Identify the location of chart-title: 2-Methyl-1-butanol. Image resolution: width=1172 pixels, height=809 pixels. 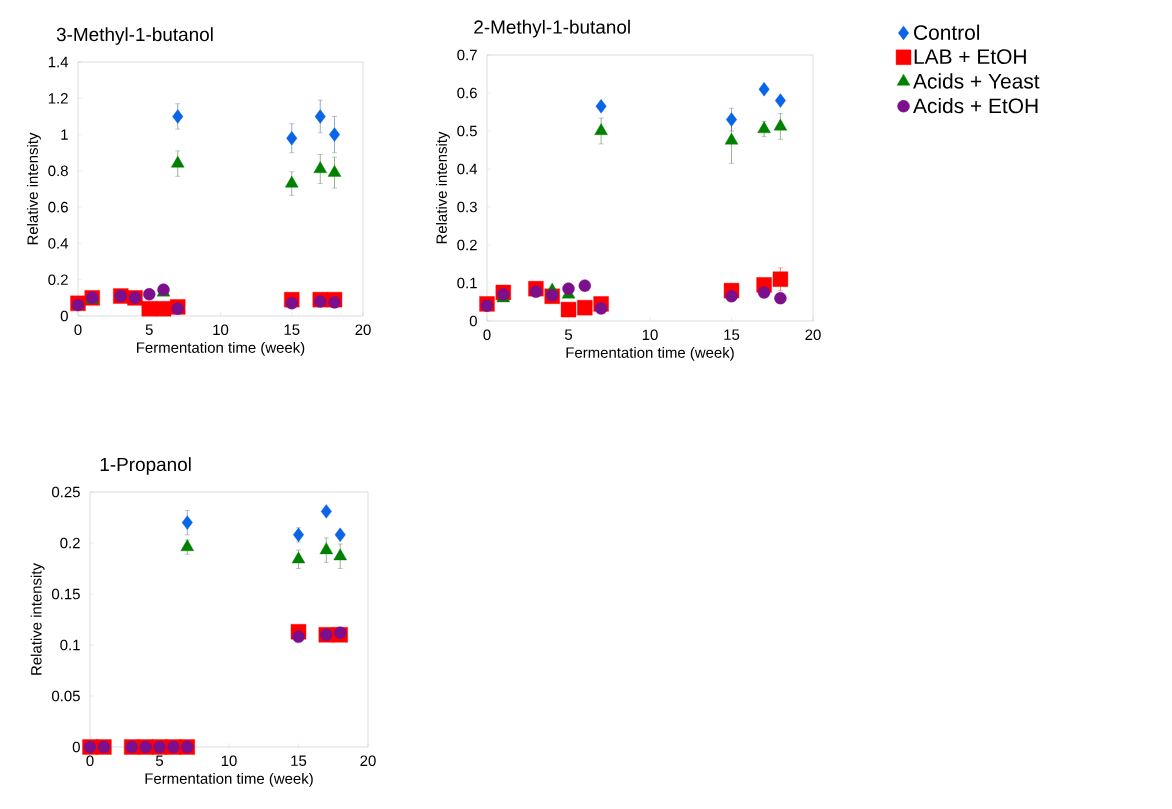
(552, 28).